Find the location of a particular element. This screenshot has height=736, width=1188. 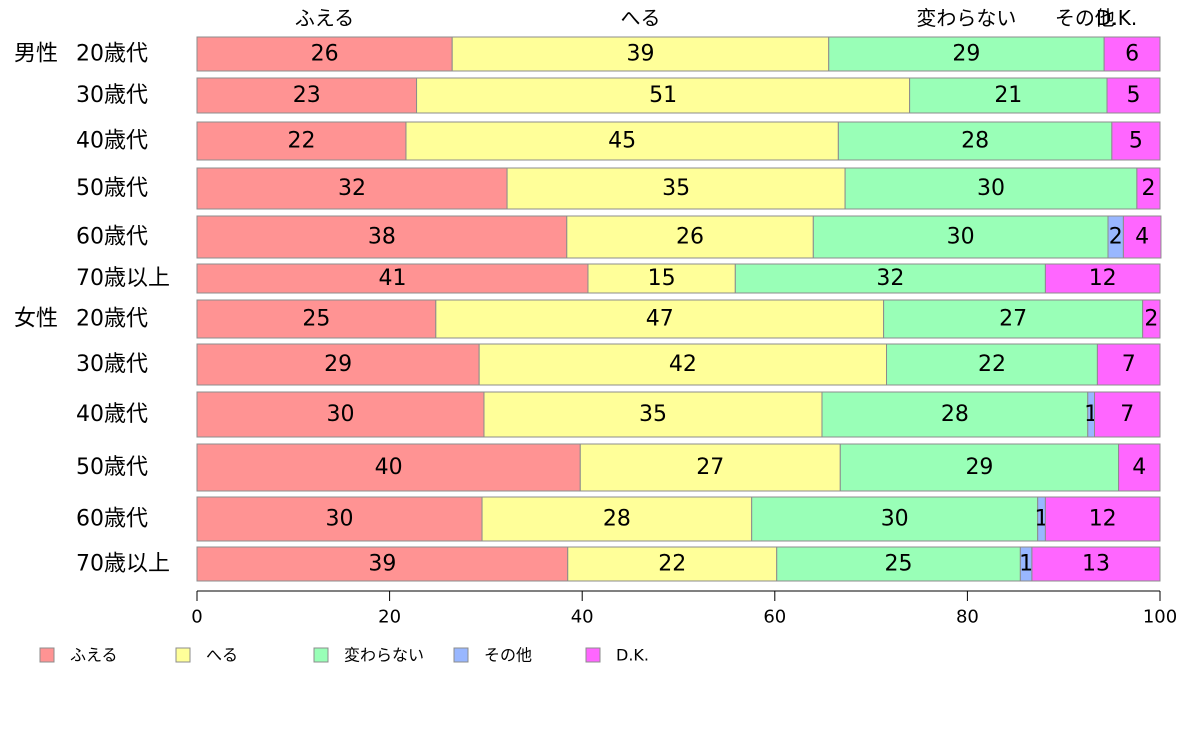

group-label: 男性 is located at coordinates (36, 54).